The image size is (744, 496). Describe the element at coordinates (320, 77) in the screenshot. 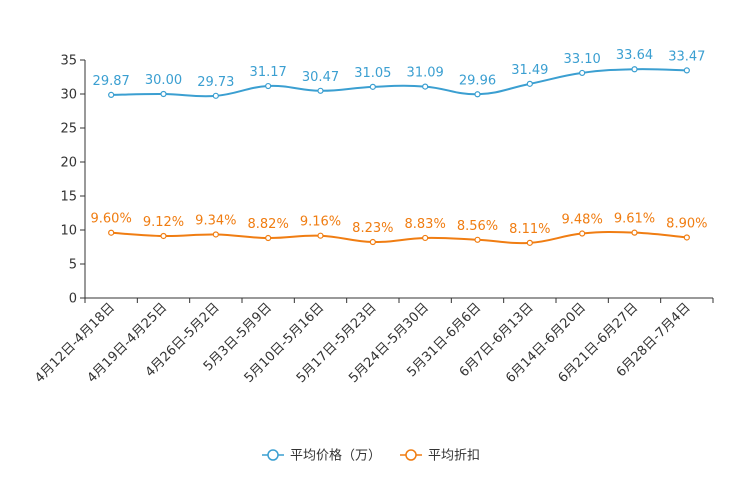

I see `data-label: 30.47` at that location.